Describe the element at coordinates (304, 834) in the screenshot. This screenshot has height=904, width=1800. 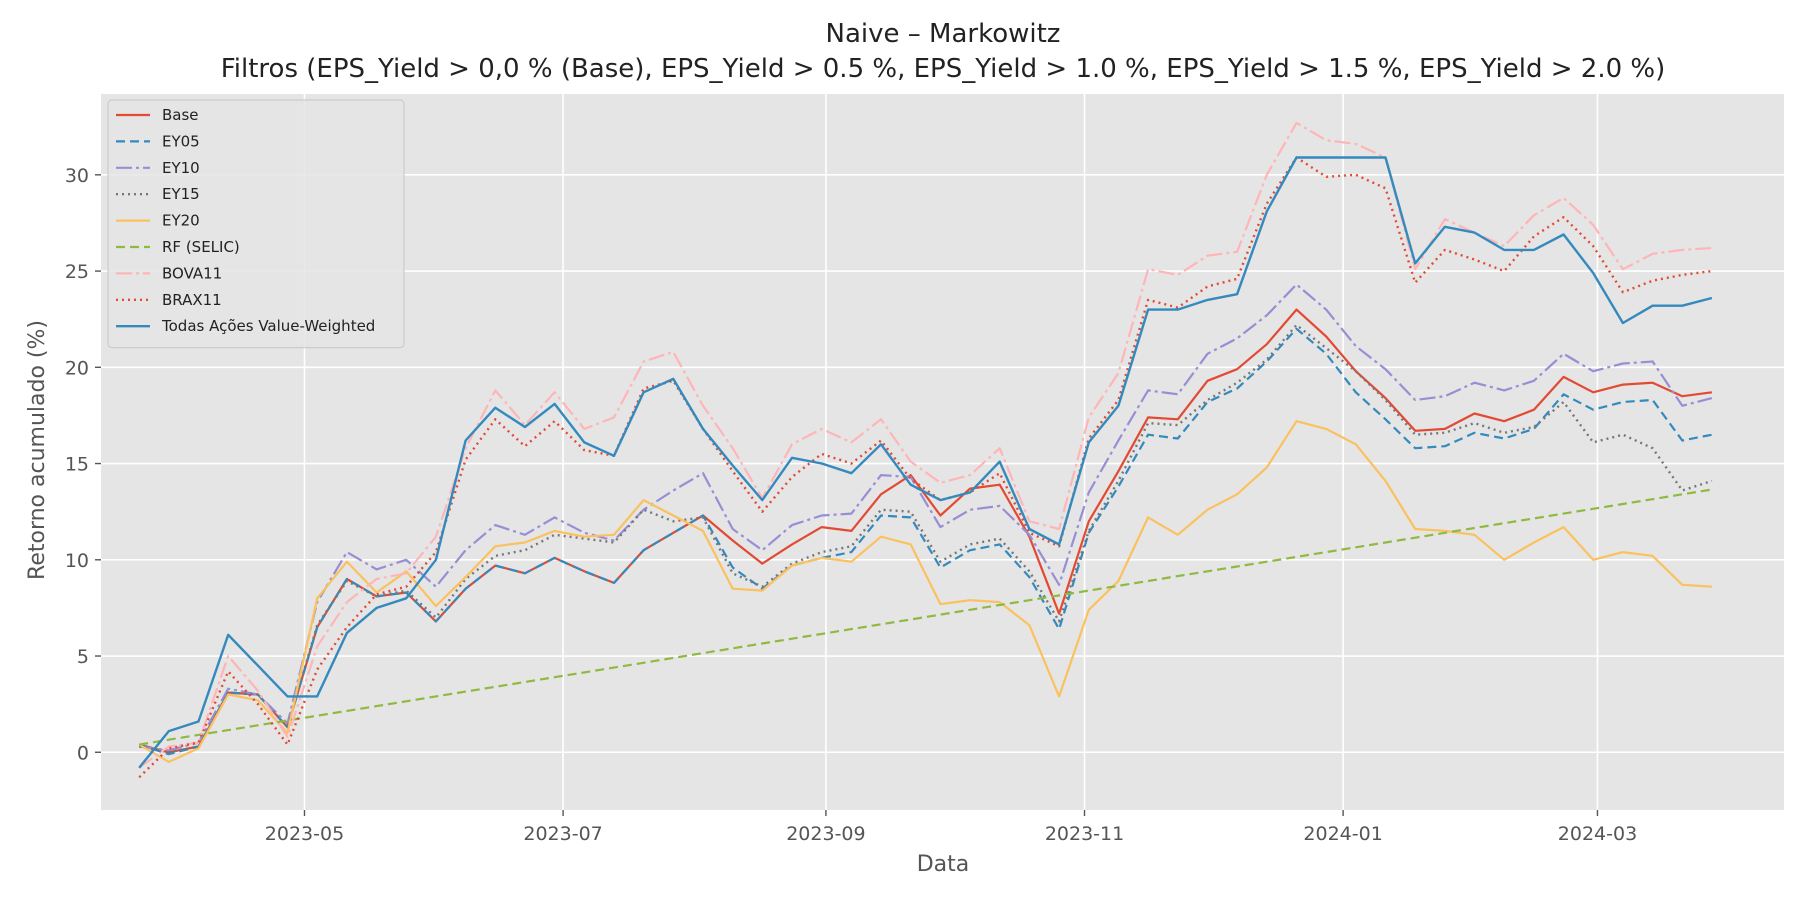
I see `x-tick-label: 2023-05` at that location.